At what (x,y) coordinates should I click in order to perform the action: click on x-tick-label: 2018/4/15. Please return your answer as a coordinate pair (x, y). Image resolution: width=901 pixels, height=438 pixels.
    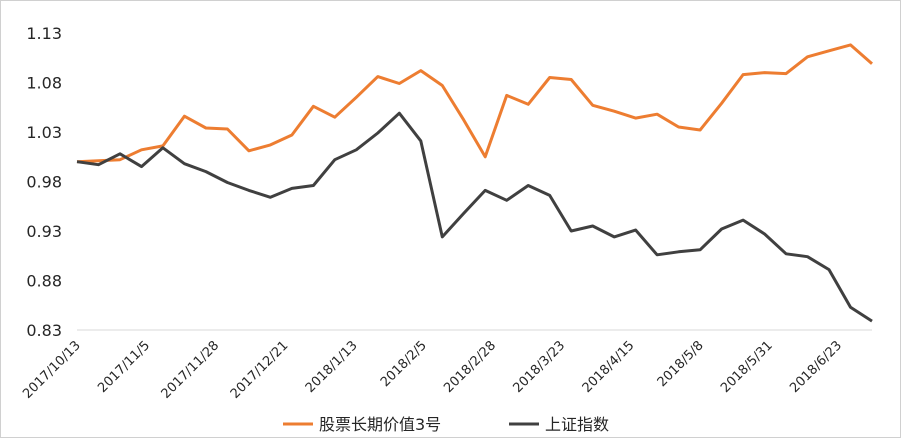
    Looking at the image, I should click on (609, 367).